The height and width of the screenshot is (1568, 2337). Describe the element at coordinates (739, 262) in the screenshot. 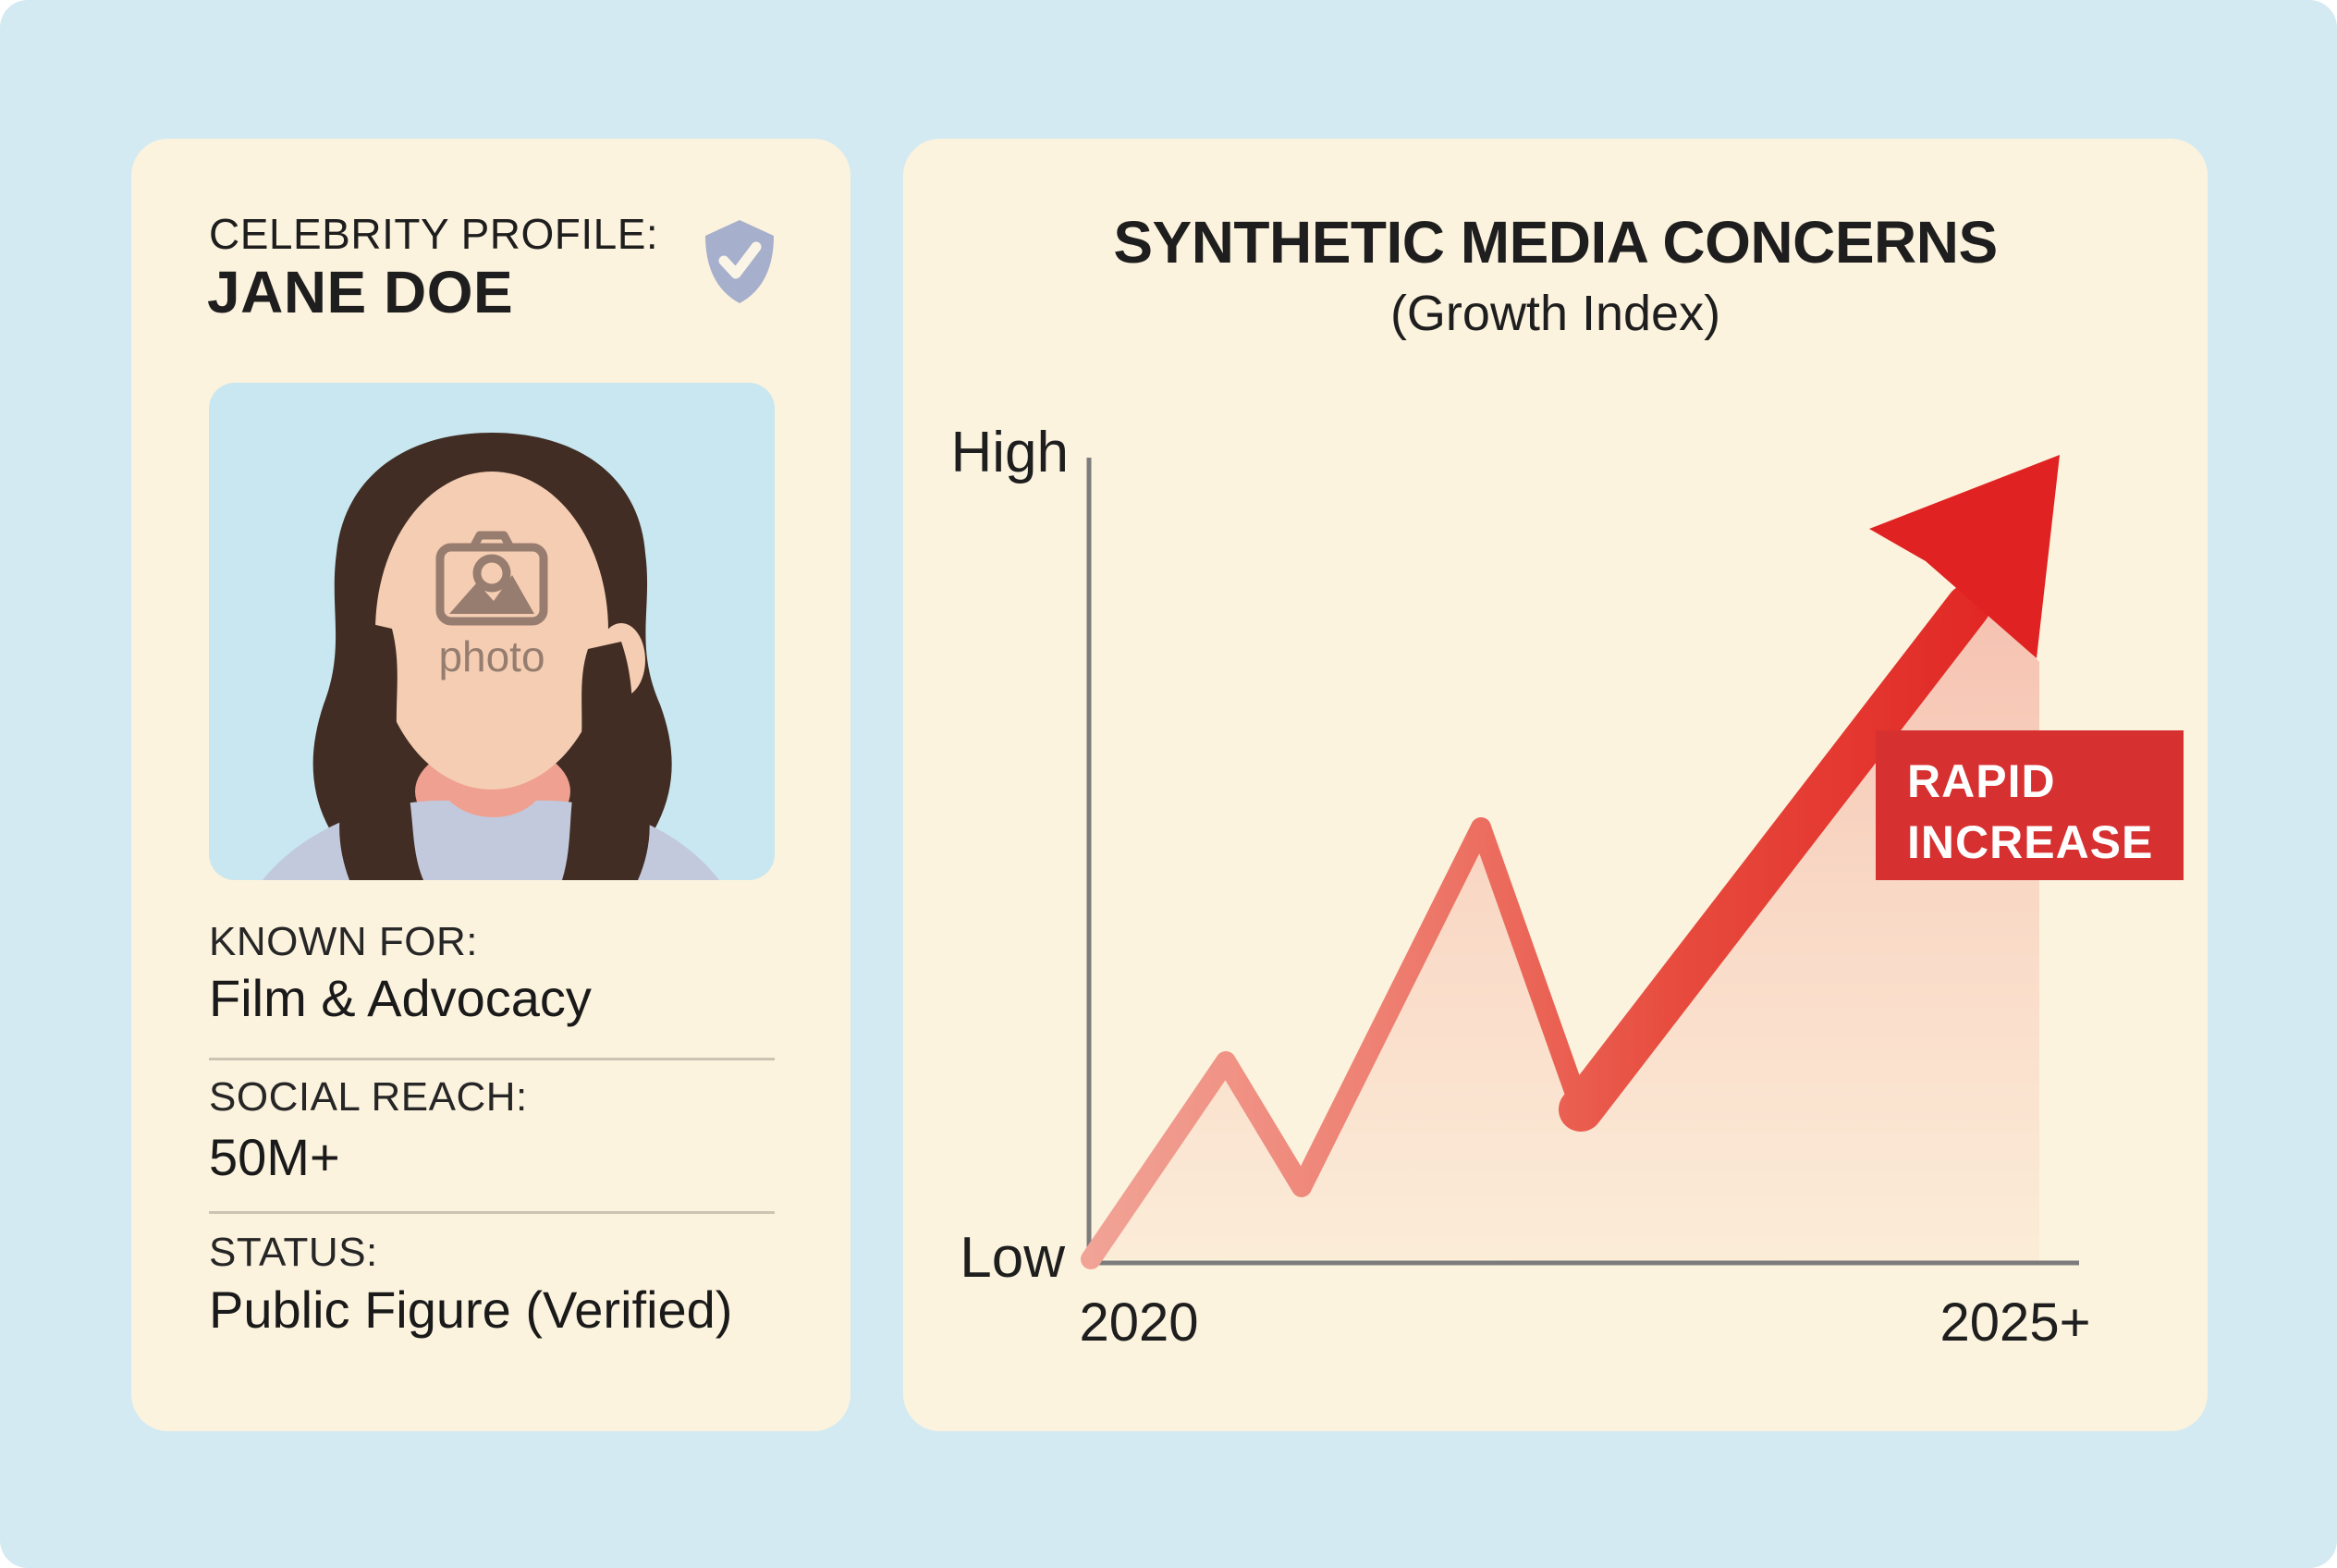

I see `verified-shield-check-icon` at that location.